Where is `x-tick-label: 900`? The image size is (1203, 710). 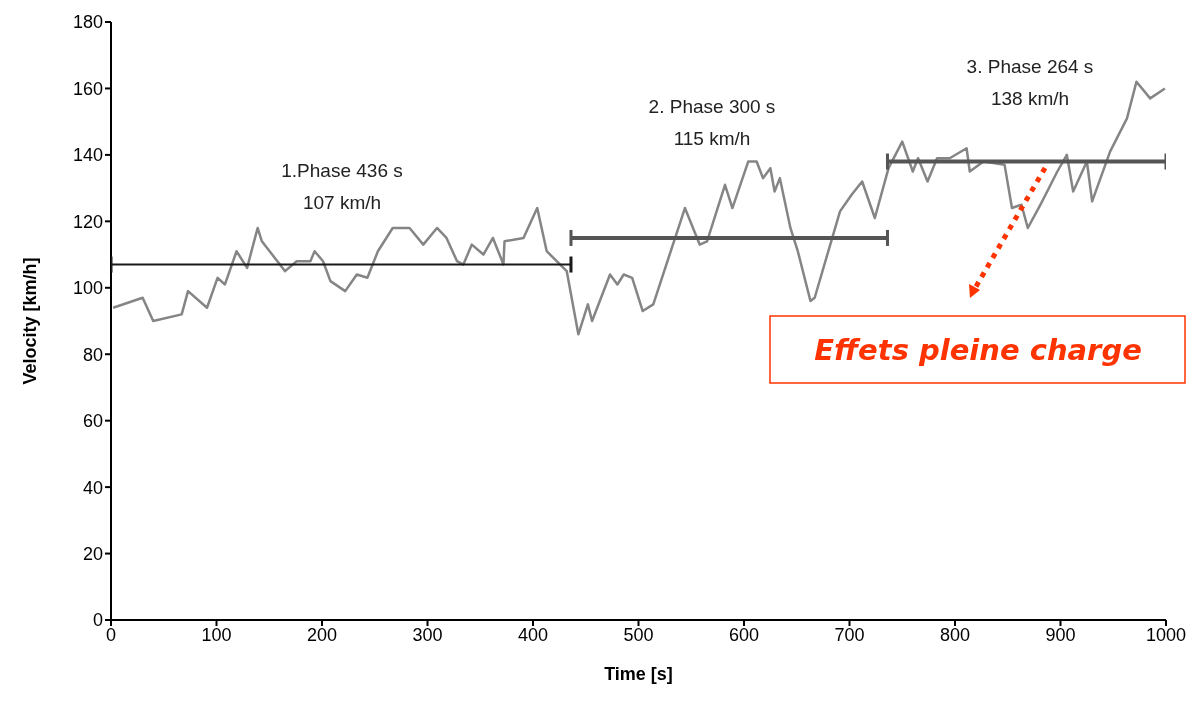 x-tick-label: 900 is located at coordinates (1060, 634).